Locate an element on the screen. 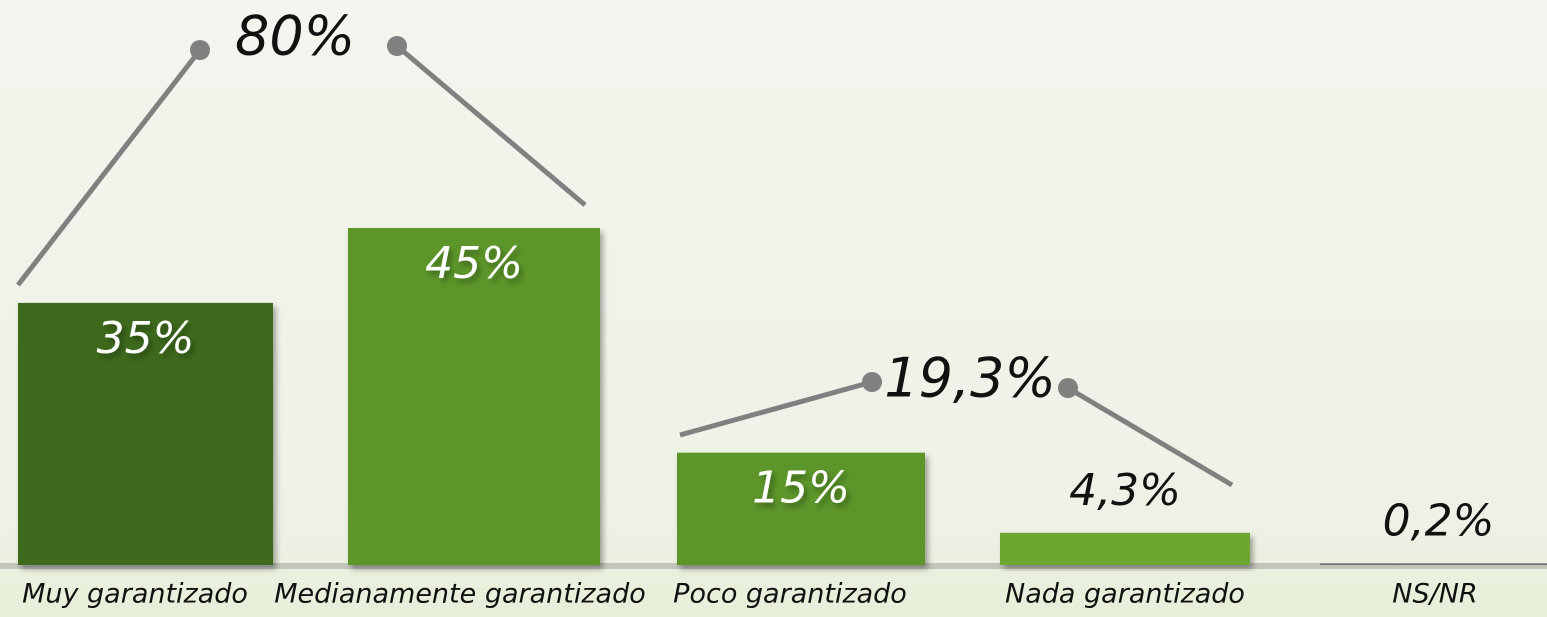 The width and height of the screenshot is (1547, 617). group-annotation: 80% is located at coordinates (295, 36).